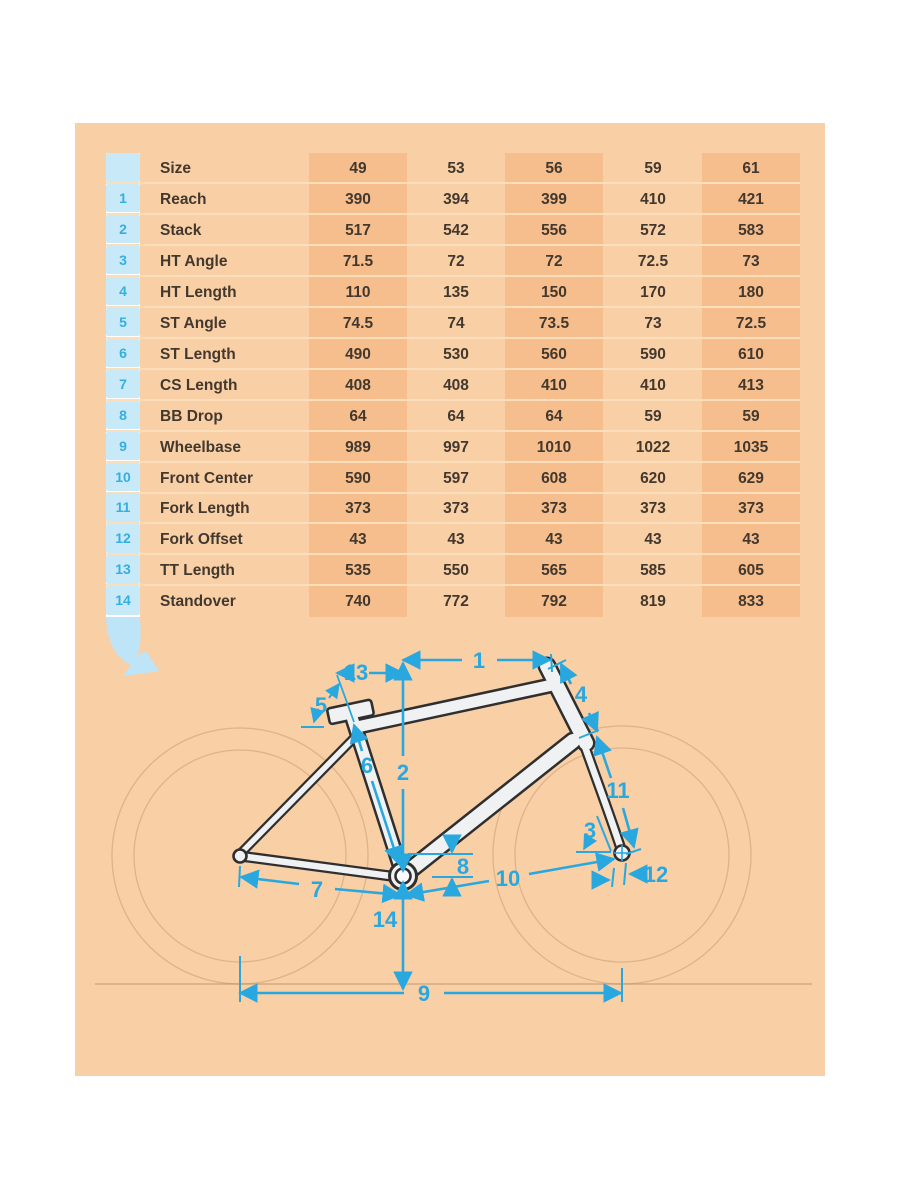 Image resolution: width=900 pixels, height=1200 pixels. I want to click on row-number-chip: 1, so click(123, 198).